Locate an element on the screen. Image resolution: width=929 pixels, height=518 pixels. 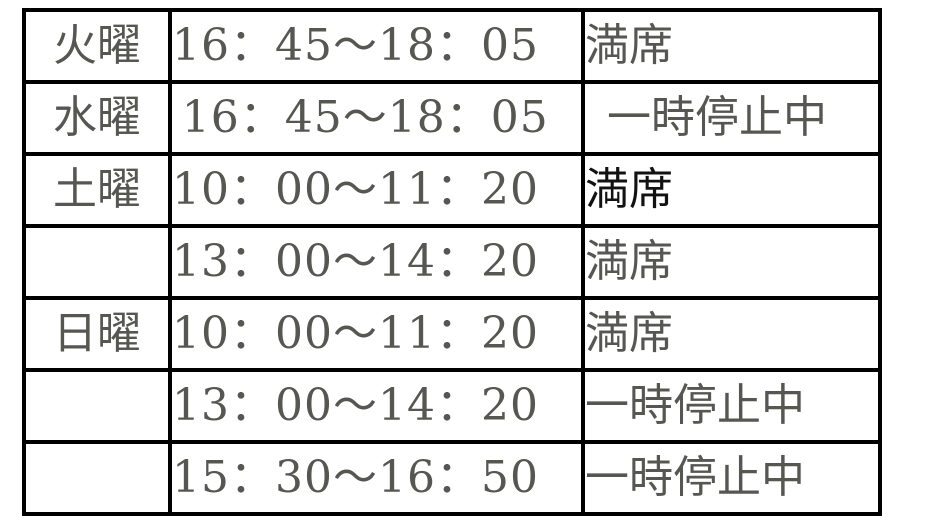
day-cell: 火曜 is located at coordinates (97, 46).